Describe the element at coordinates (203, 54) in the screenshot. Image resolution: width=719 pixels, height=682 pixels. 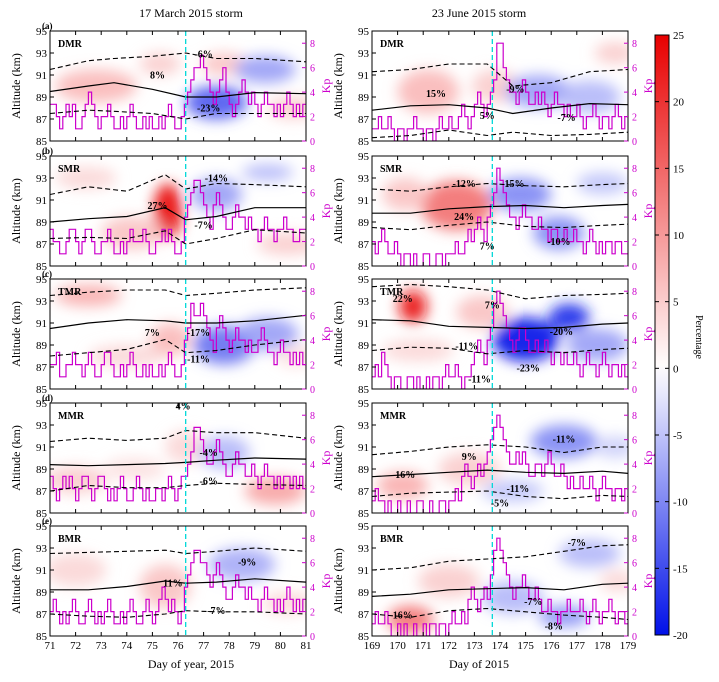
I see `percent-annotation: -6%` at that location.